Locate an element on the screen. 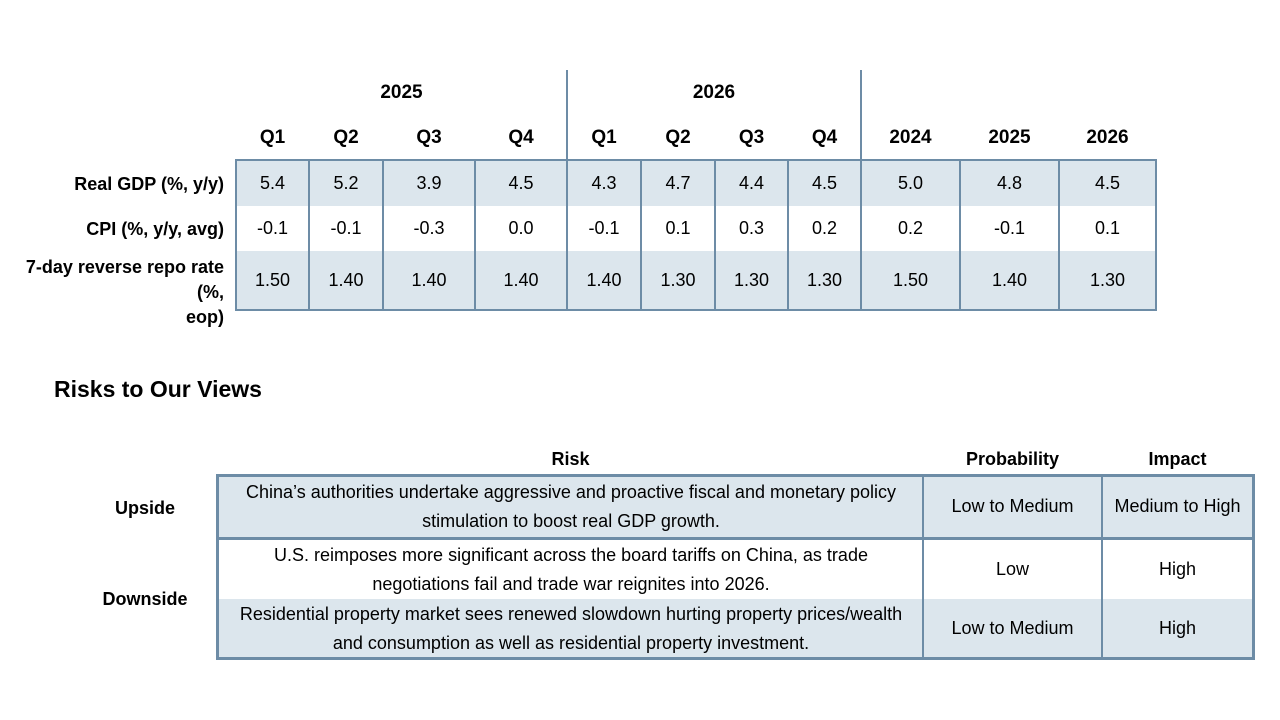  value-cpi-col-9: 0.2 is located at coordinates (910, 228).